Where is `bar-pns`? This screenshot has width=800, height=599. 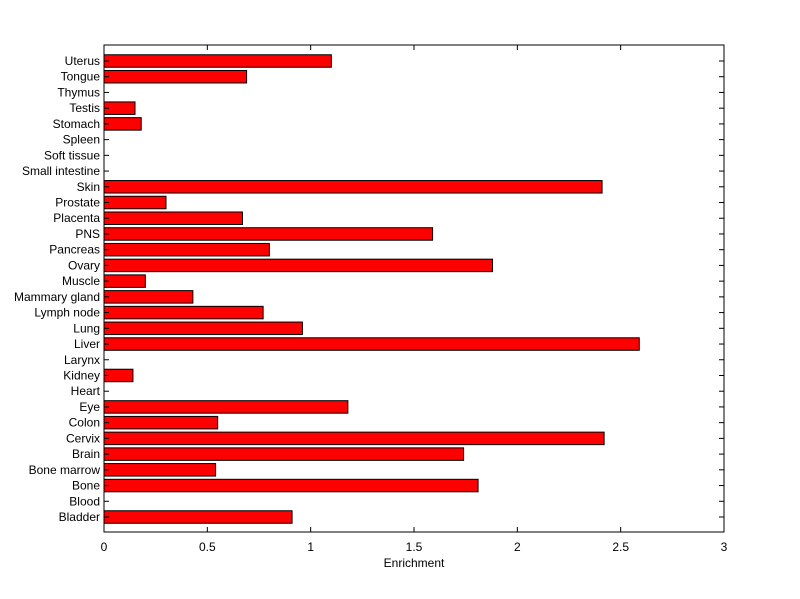 bar-pns is located at coordinates (268, 234).